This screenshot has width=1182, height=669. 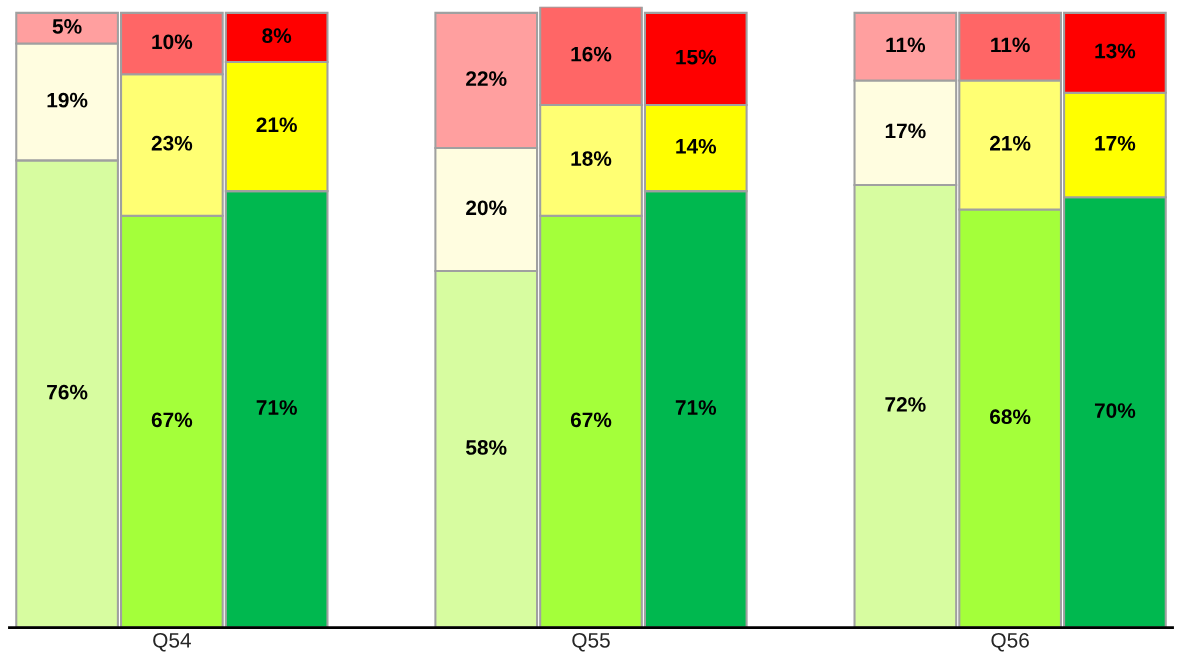 What do you see at coordinates (486, 208) in the screenshot?
I see `data-label: 20%` at bounding box center [486, 208].